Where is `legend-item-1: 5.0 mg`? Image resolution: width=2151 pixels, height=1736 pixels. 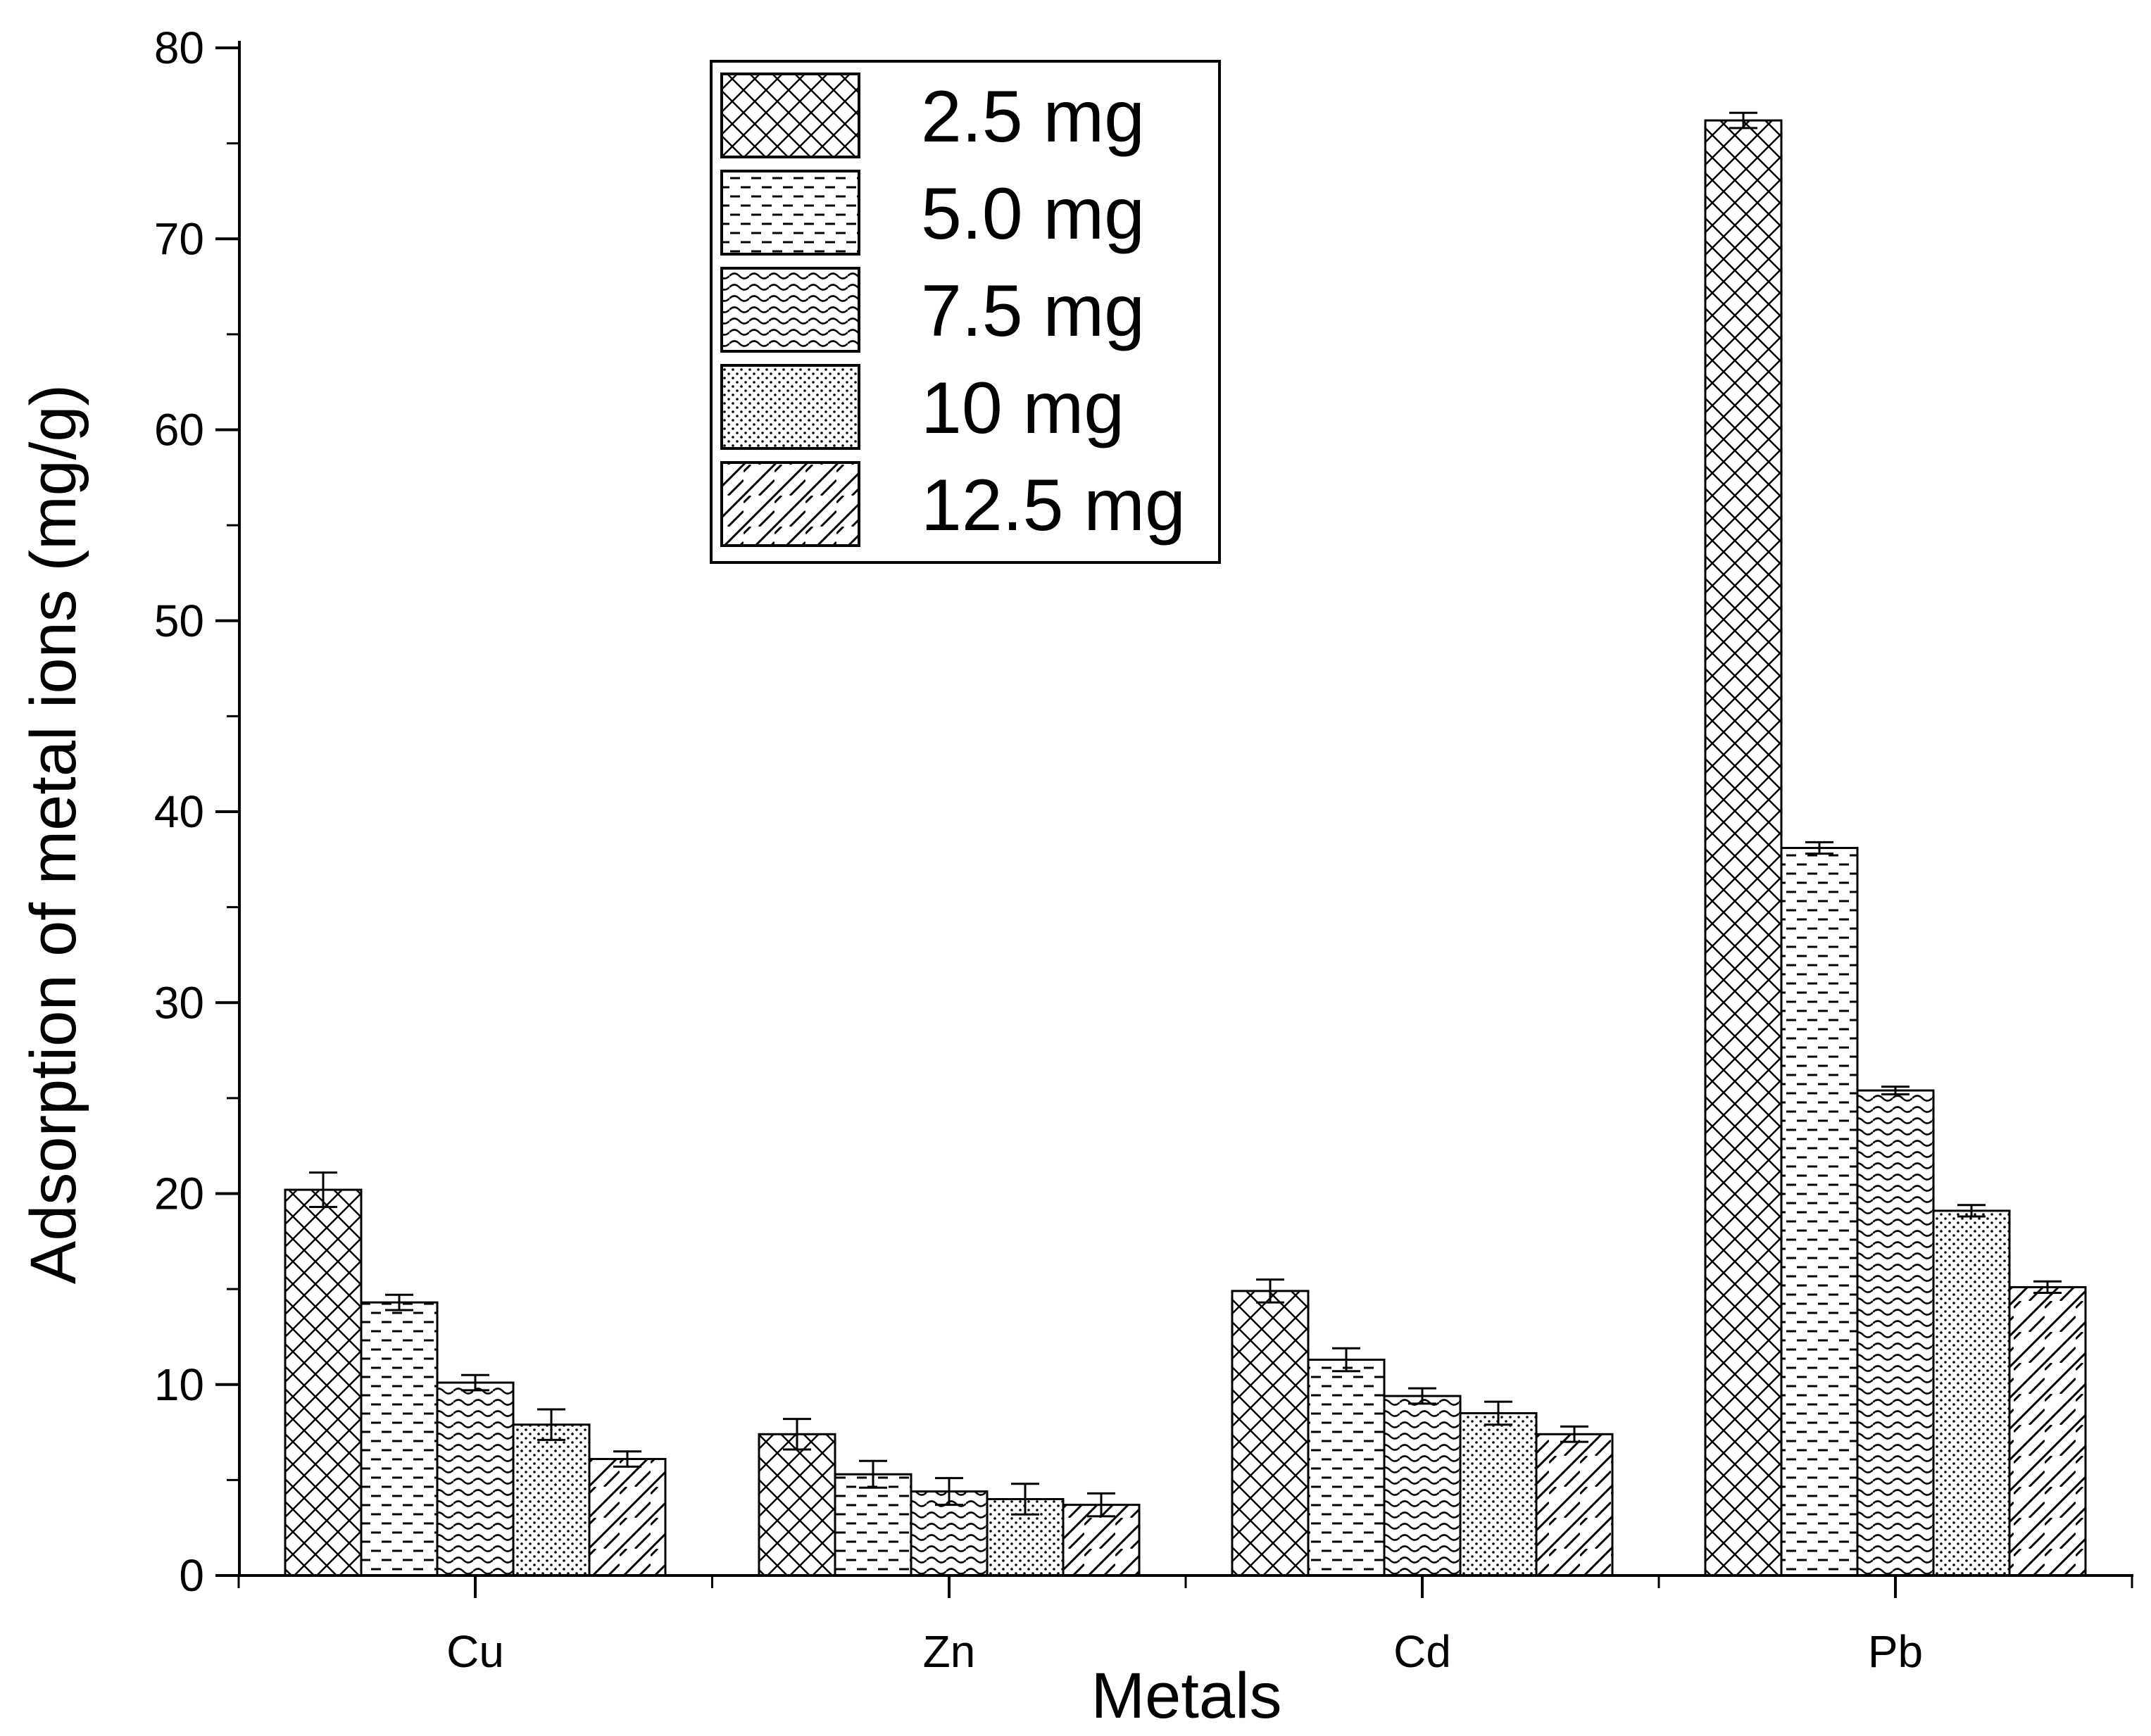
legend-item-1: 5.0 mg is located at coordinates (933, 213).